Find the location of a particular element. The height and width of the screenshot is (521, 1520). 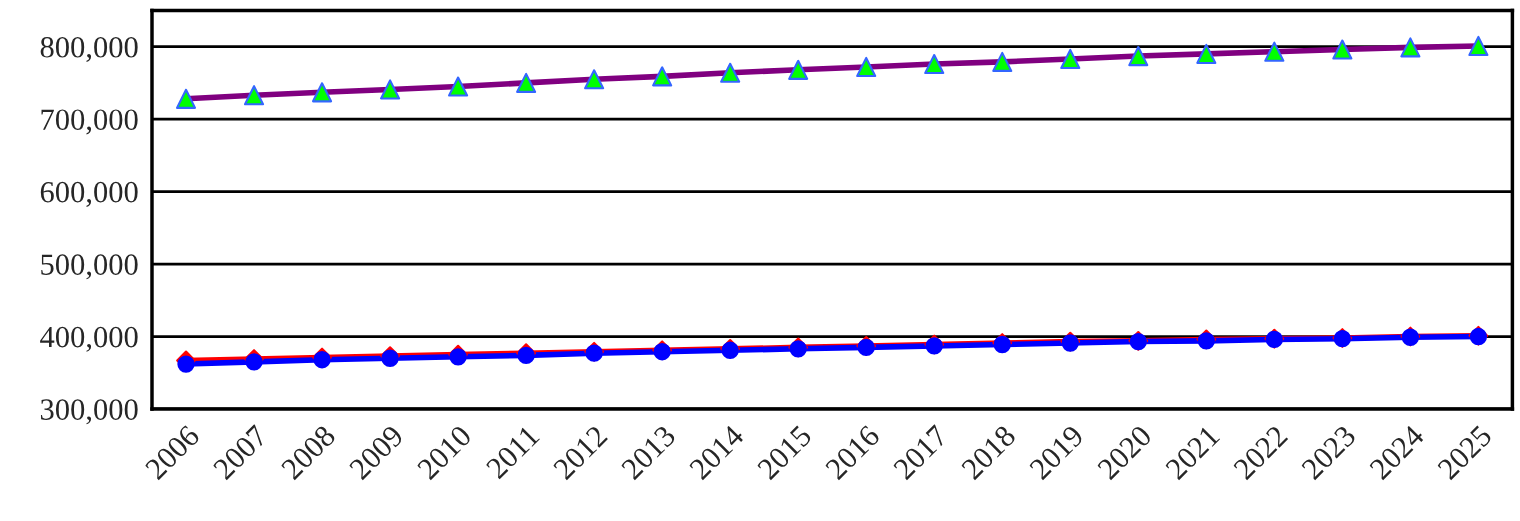

y-tick-label: 400,000 is located at coordinates (89, 339).